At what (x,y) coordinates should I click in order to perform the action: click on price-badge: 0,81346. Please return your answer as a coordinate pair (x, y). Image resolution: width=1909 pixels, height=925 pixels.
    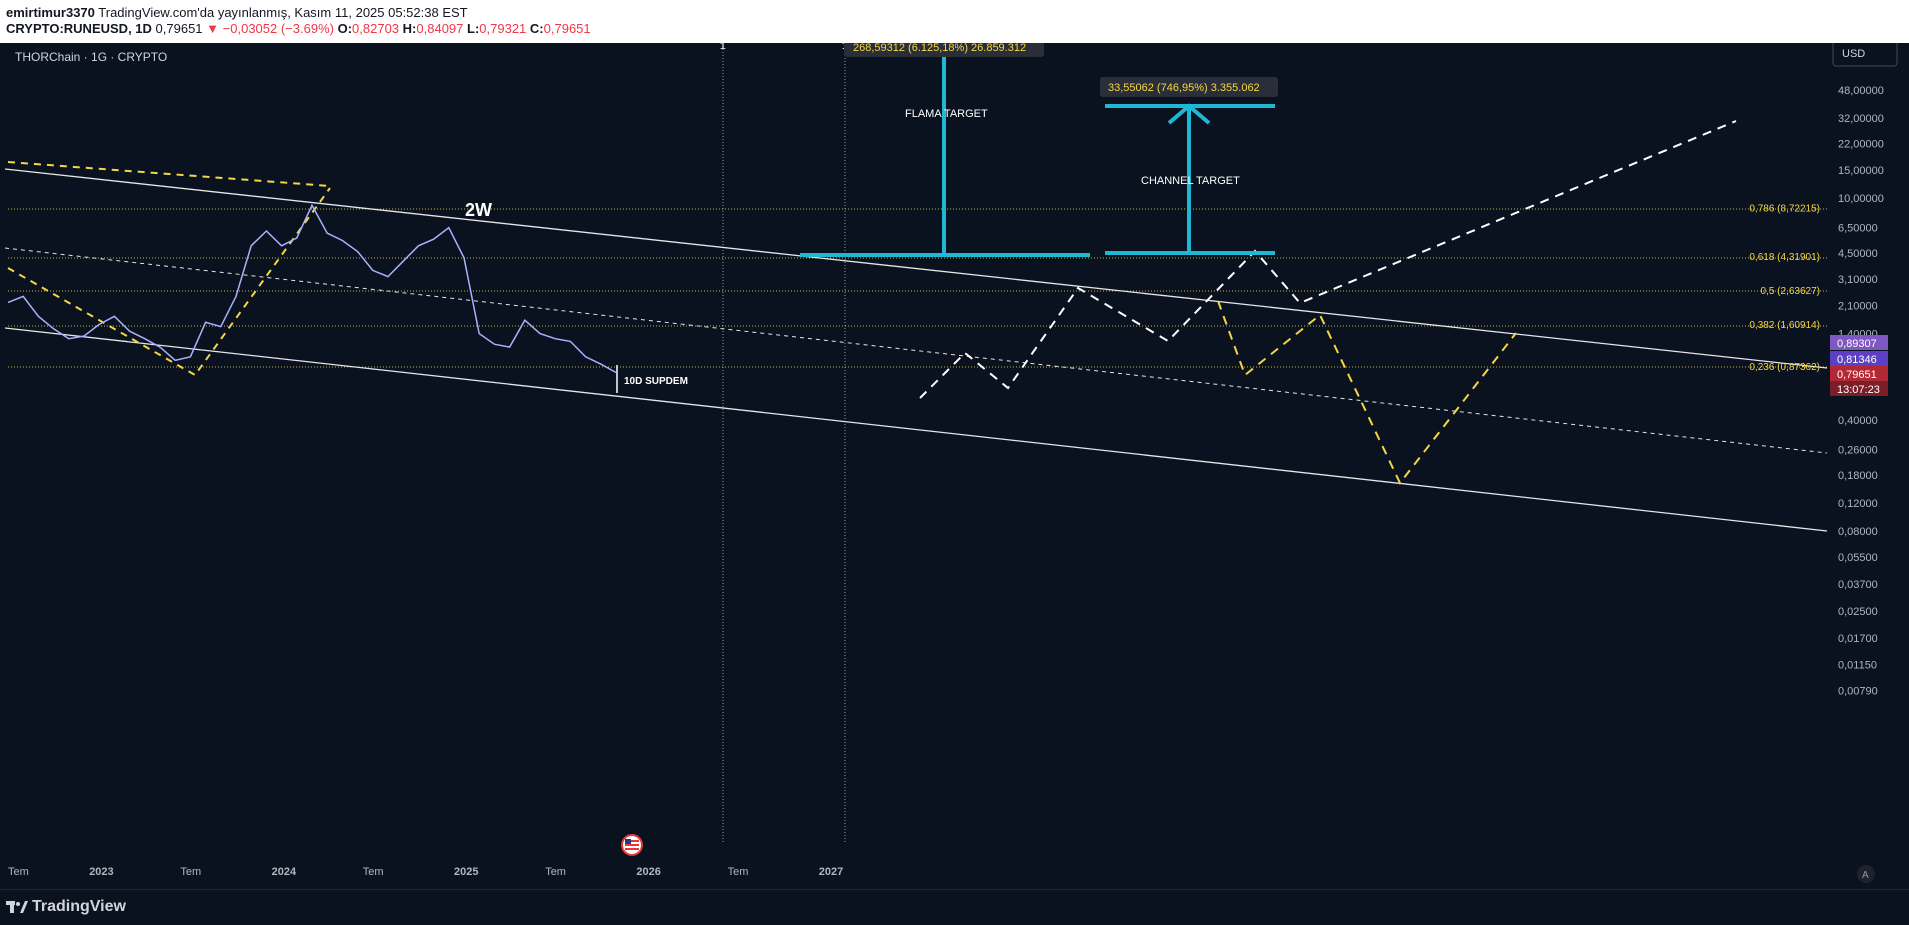
    Looking at the image, I should click on (1859, 358).